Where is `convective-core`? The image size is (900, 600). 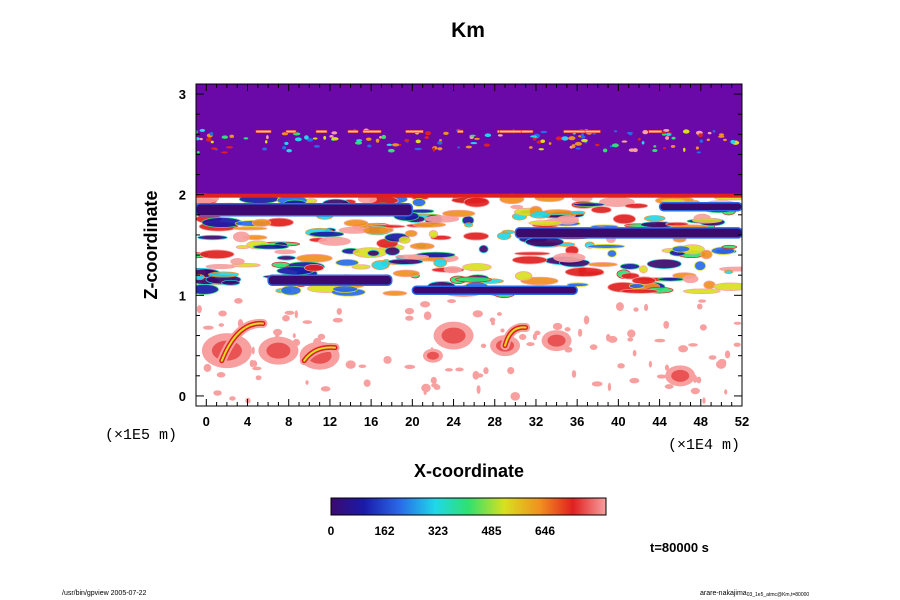 convective-core is located at coordinates (556, 340).